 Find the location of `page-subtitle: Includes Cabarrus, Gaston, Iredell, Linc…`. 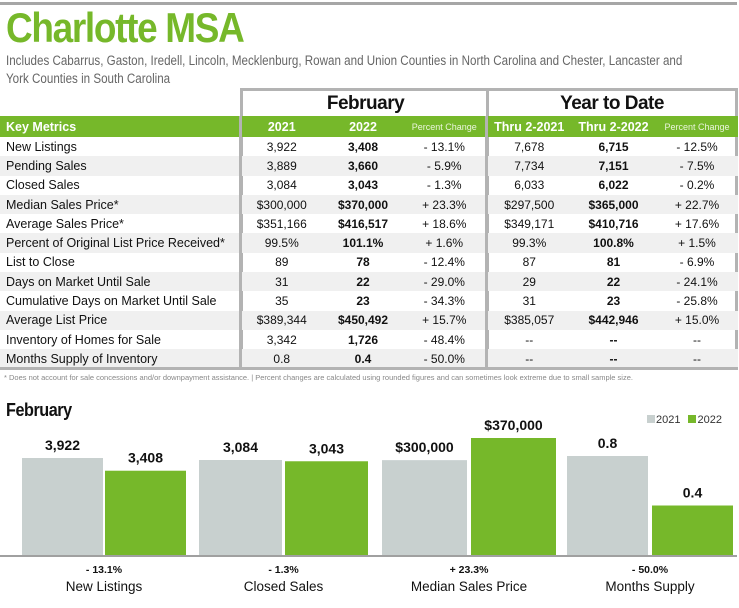

page-subtitle: Includes Cabarrus, Gaston, Iredell, Linc… is located at coordinates (344, 69).